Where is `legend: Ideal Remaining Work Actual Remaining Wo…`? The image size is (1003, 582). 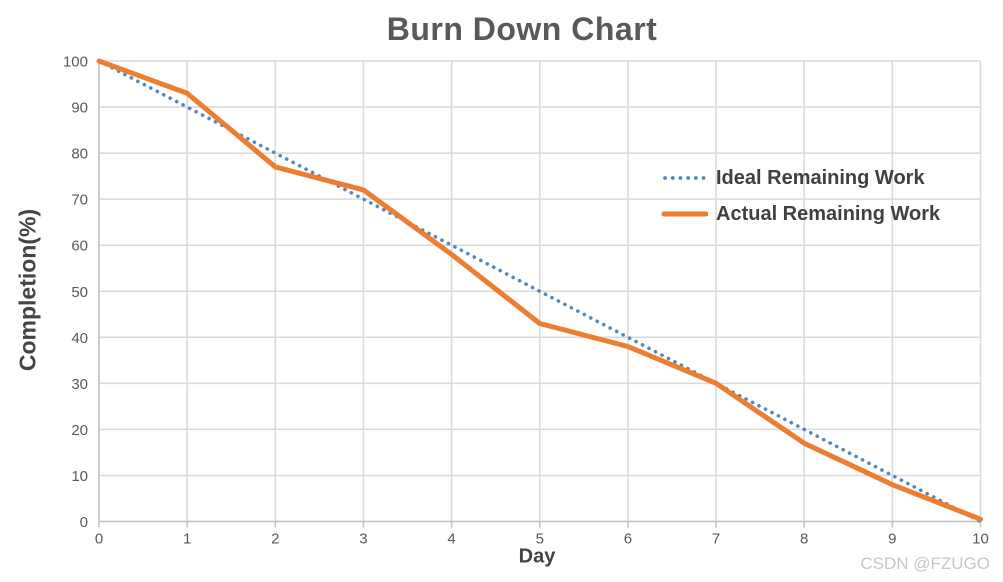
legend: Ideal Remaining Work Actual Remaining Wo… is located at coordinates (800, 196).